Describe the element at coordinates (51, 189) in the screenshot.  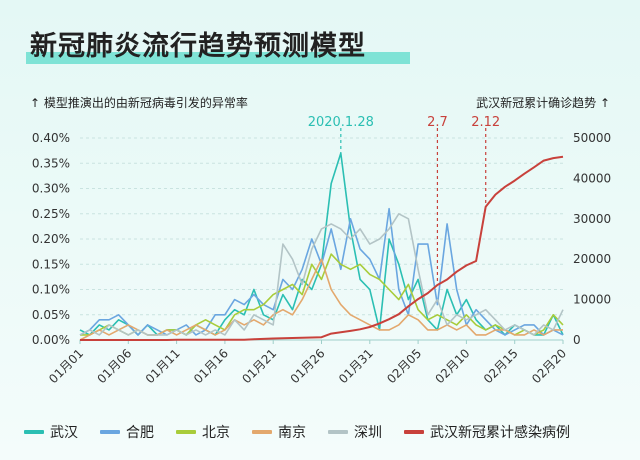
I see `y-left-tick-label: 0.30%` at that location.